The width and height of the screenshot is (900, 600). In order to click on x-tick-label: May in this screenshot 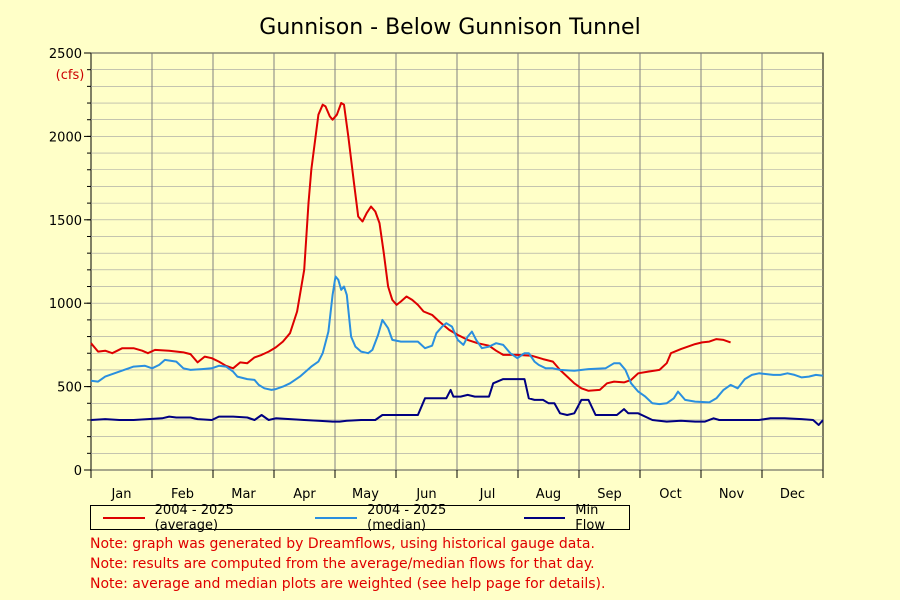, I will do `click(365, 494)`.